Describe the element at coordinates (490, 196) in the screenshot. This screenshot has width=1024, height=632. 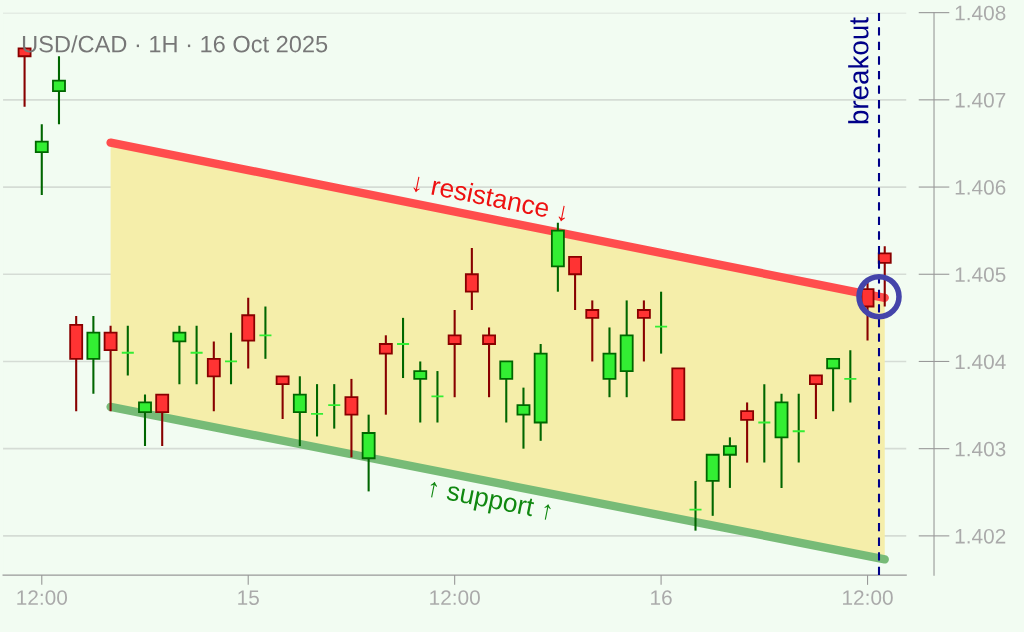
I see `text: ↓ resistance ↓` at that location.